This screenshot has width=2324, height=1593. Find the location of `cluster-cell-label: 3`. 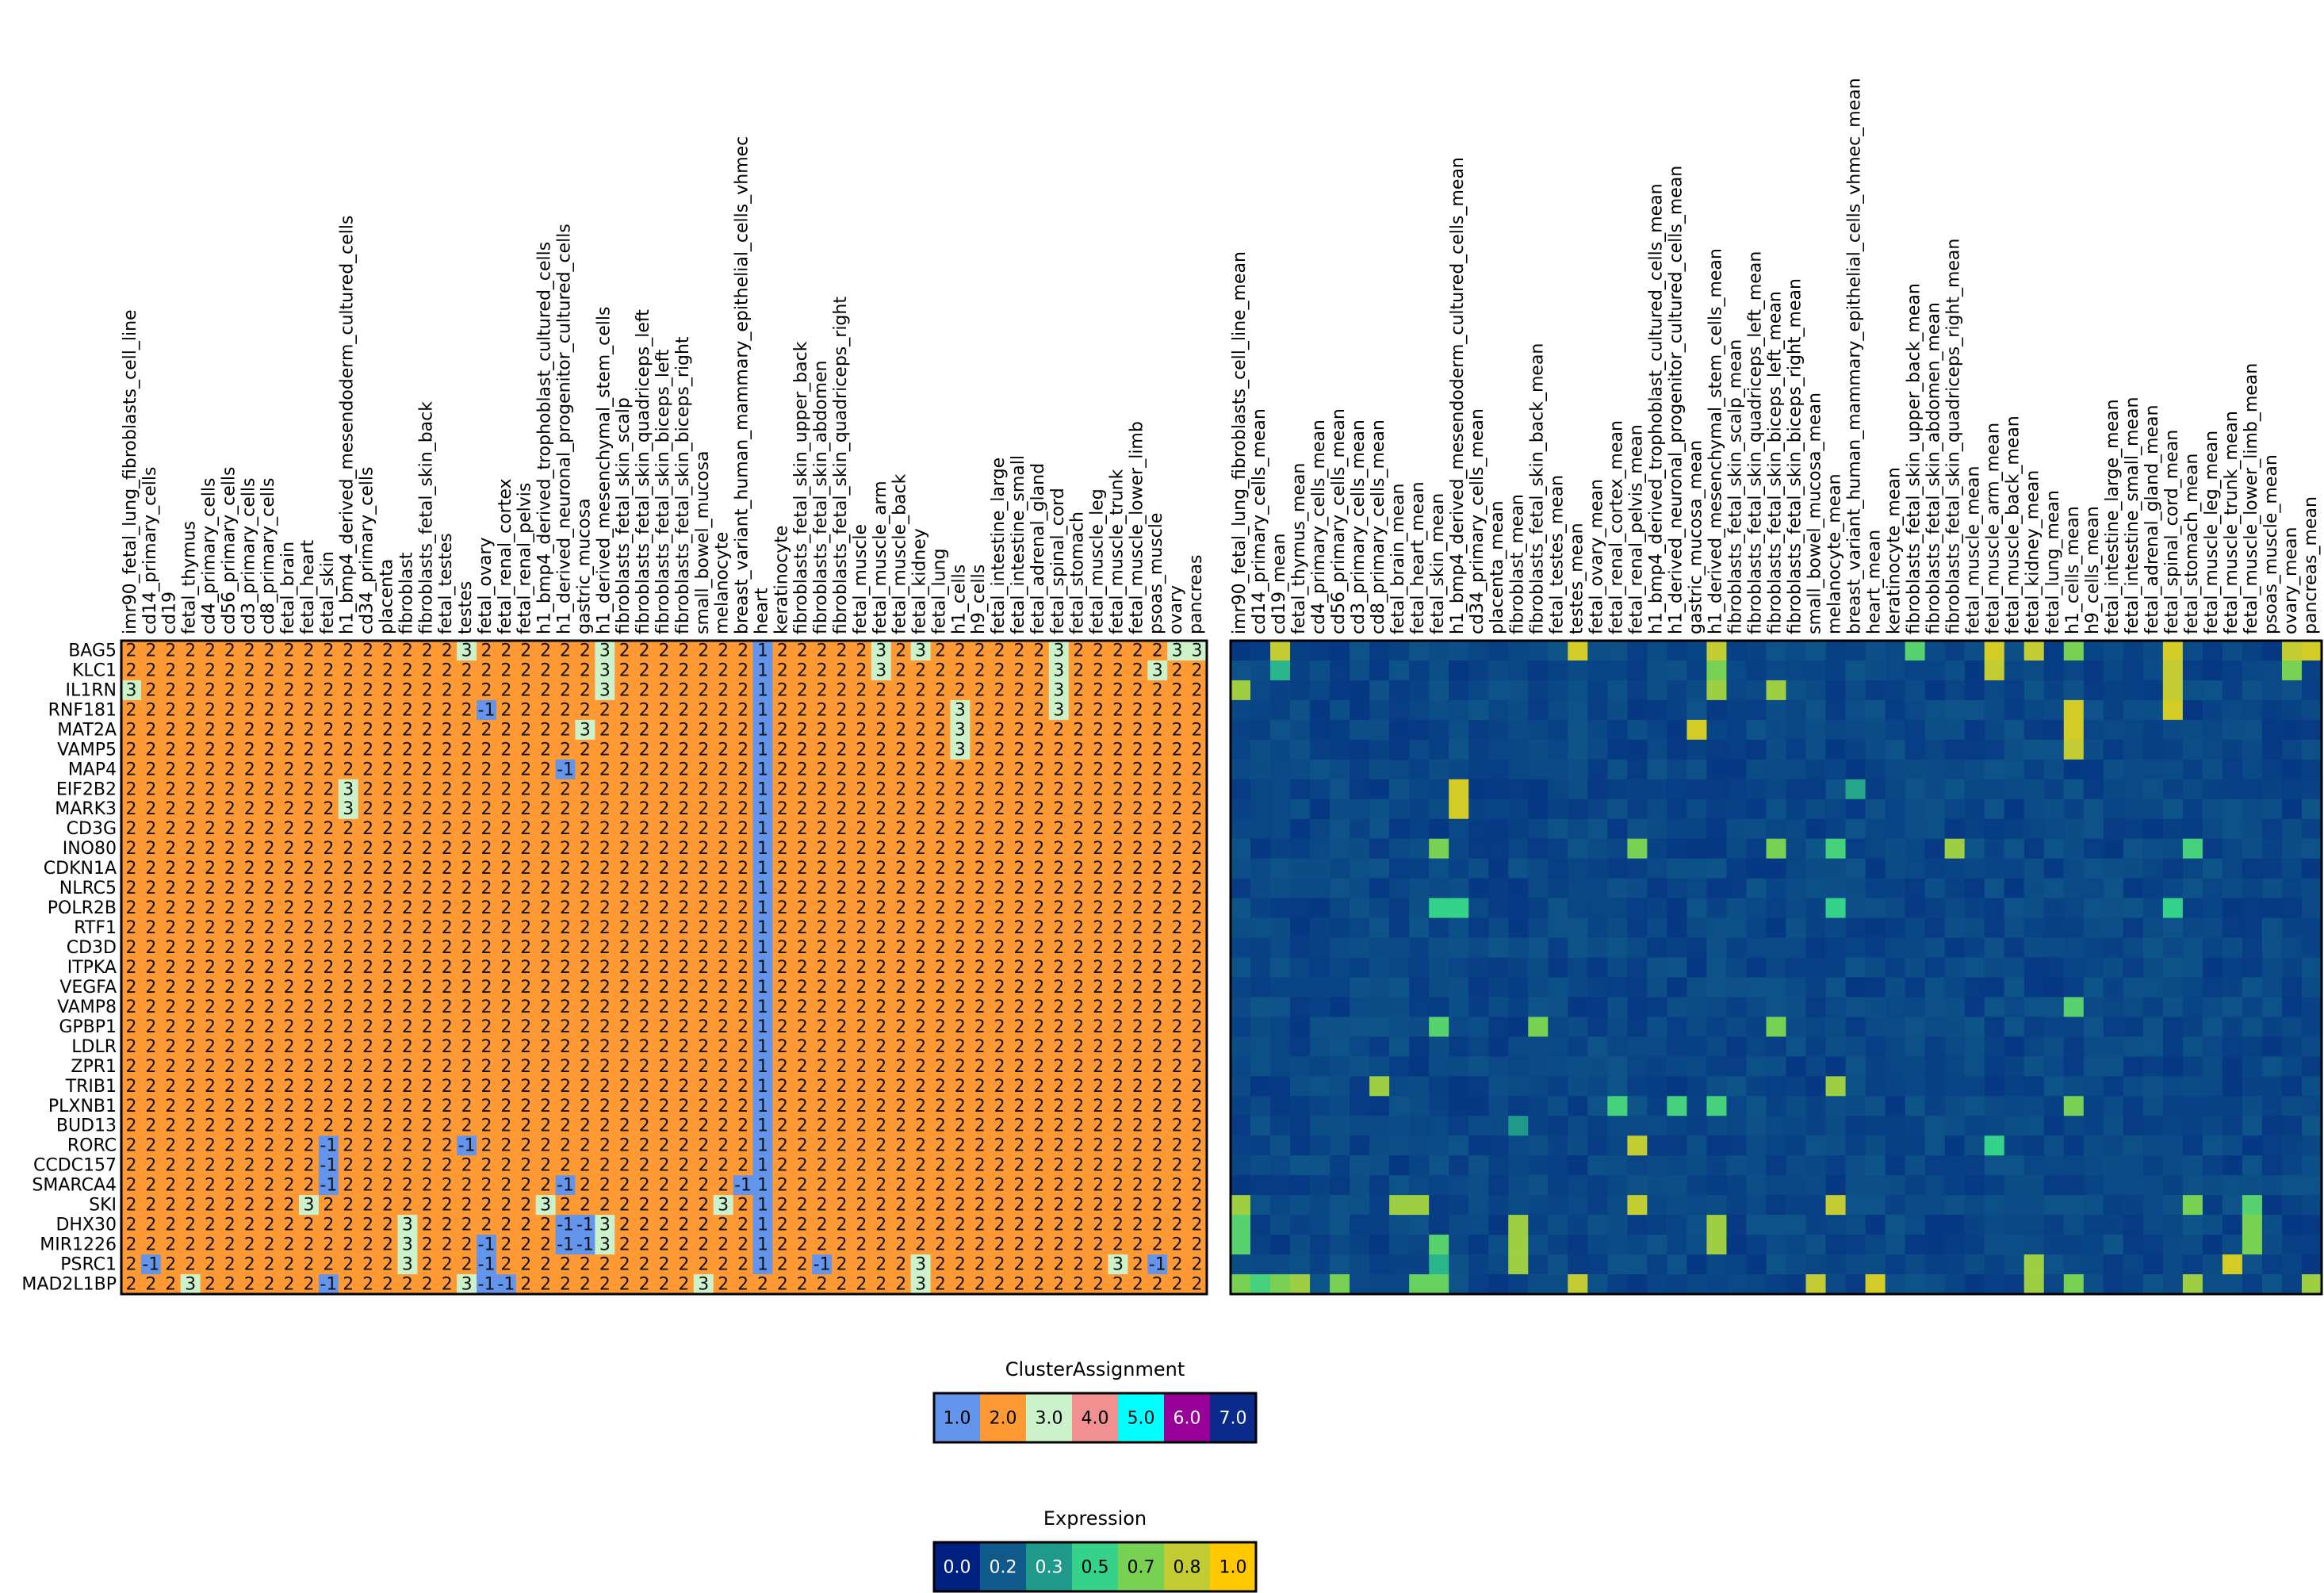

cluster-cell-label: 3 is located at coordinates (407, 1225).